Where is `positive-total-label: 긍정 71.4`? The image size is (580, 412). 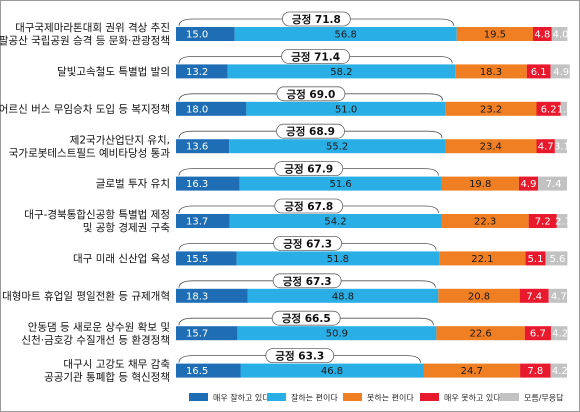
positive-total-label: 긍정 71.4 is located at coordinates (315, 56).